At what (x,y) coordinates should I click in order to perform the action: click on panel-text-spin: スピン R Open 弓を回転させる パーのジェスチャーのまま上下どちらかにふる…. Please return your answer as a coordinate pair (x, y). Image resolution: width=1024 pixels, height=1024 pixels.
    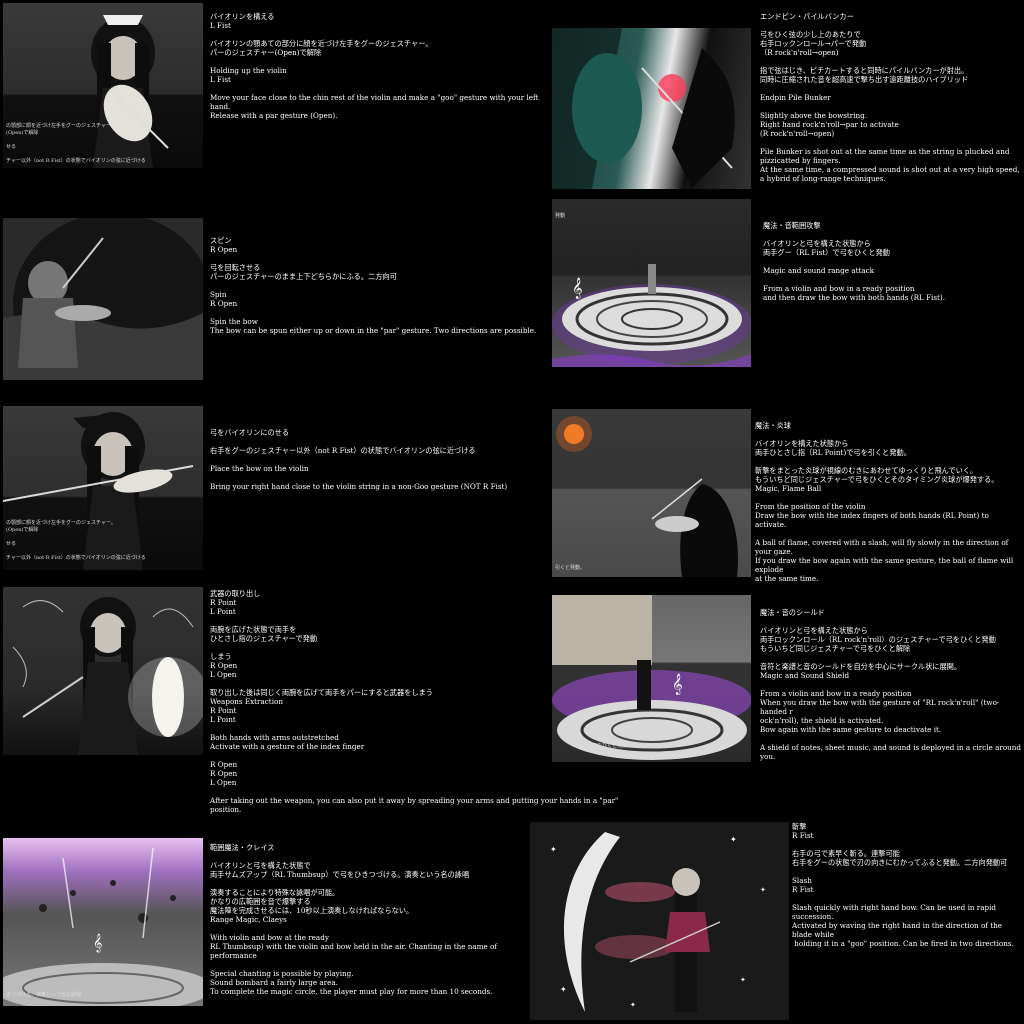
    Looking at the image, I should click on (373, 285).